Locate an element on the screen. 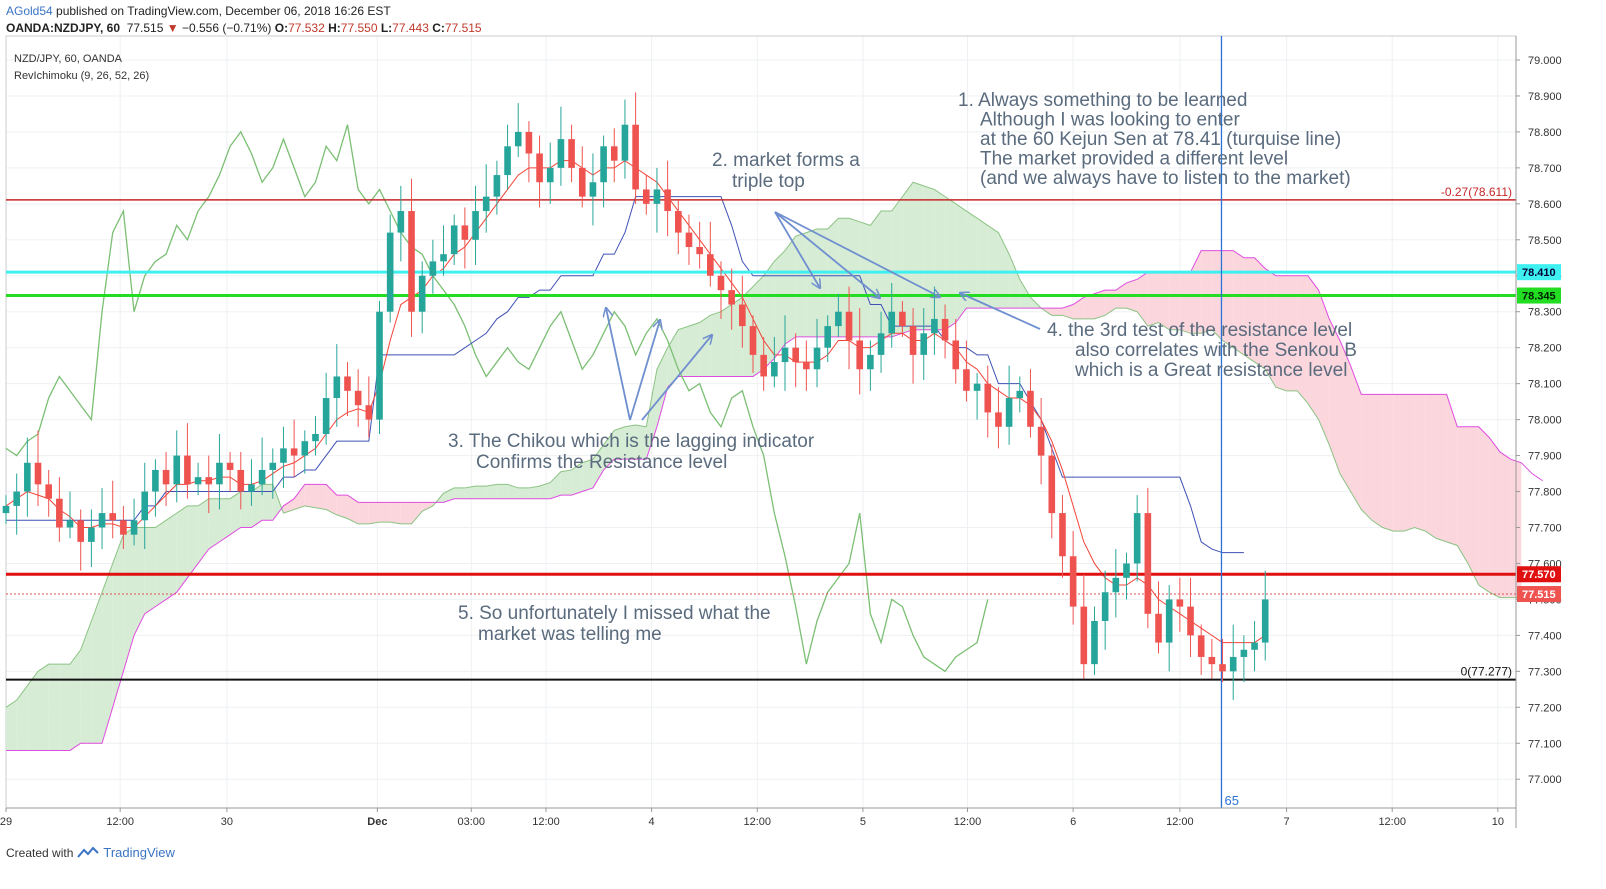 The image size is (1606, 889). price-badge-label: 77.570 is located at coordinates (1539, 575).